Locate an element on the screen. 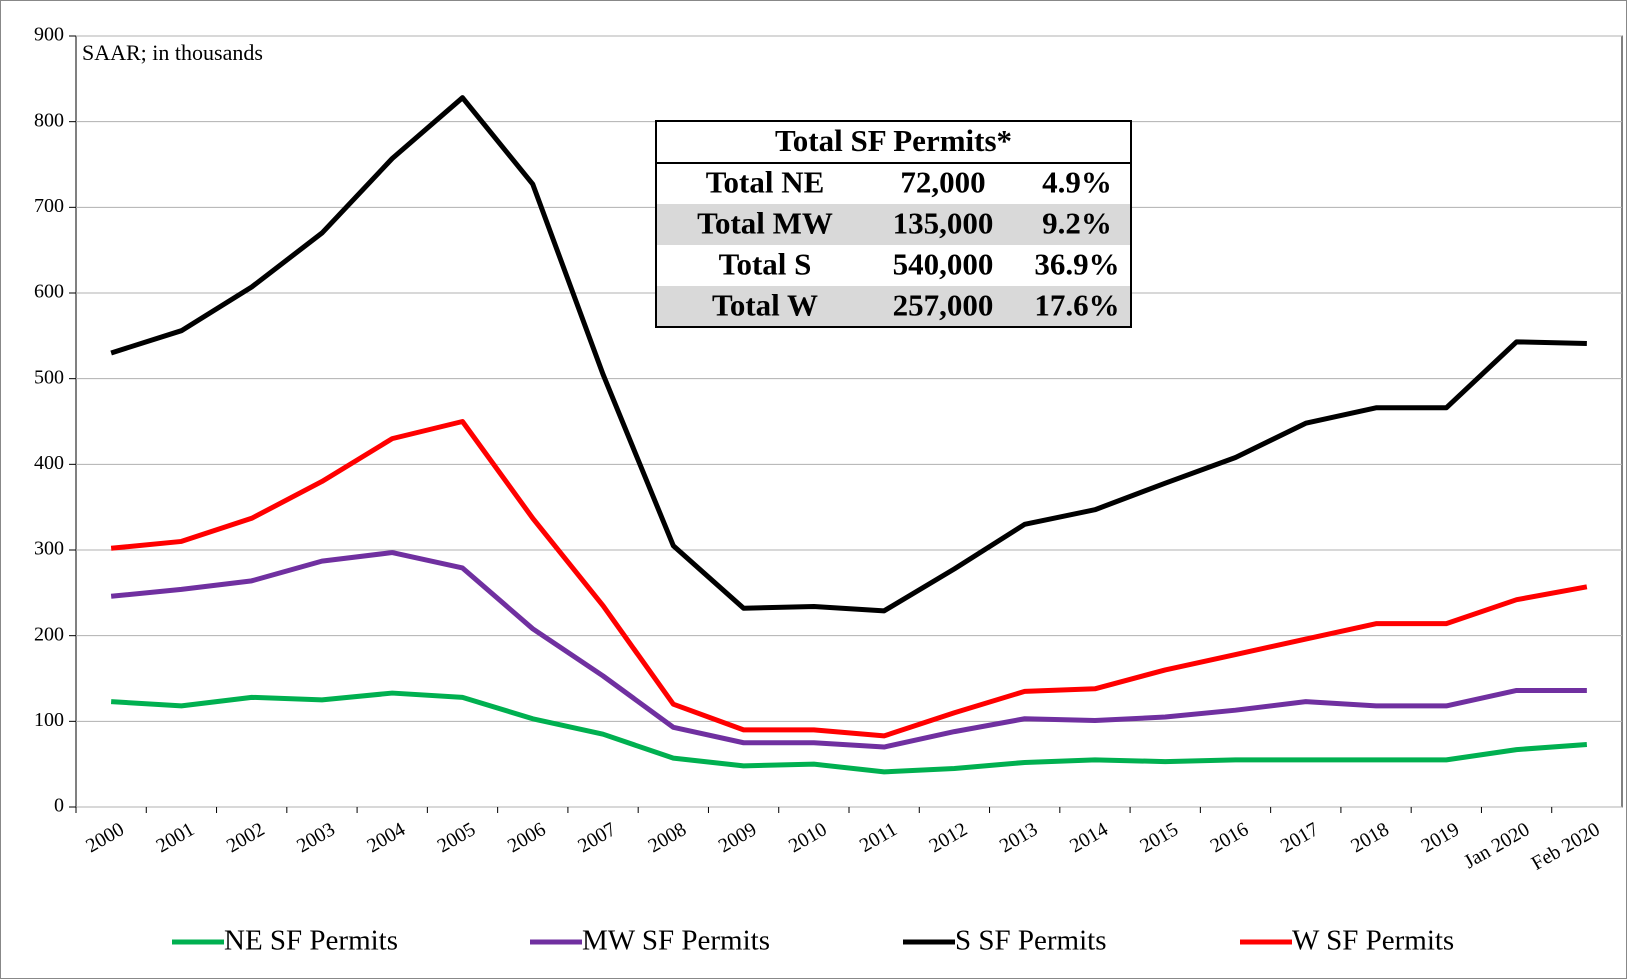  legend-label: NE SF Permits is located at coordinates (311, 941).